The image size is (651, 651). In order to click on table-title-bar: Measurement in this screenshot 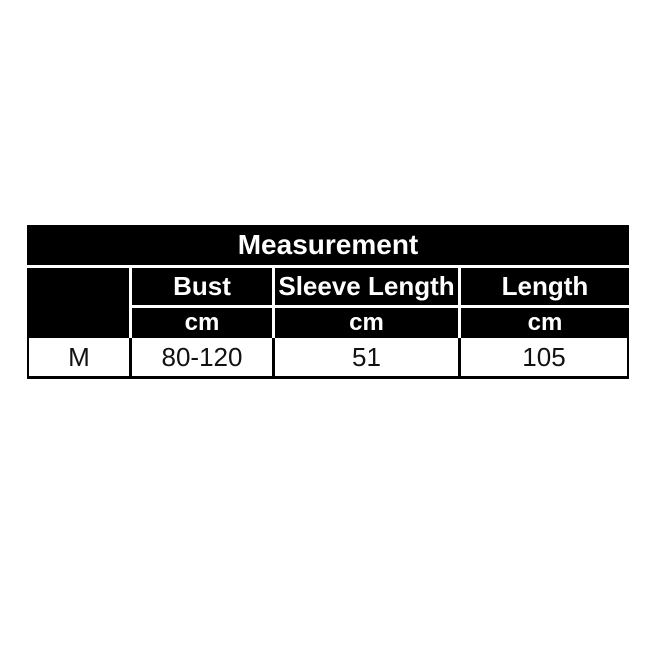, I will do `click(328, 245)`.